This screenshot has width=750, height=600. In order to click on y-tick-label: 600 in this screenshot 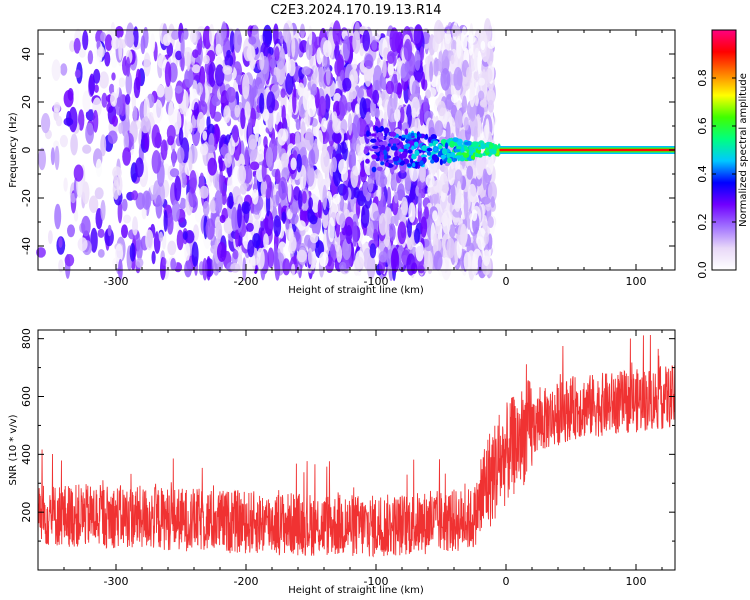, I will do `click(26, 396)`.